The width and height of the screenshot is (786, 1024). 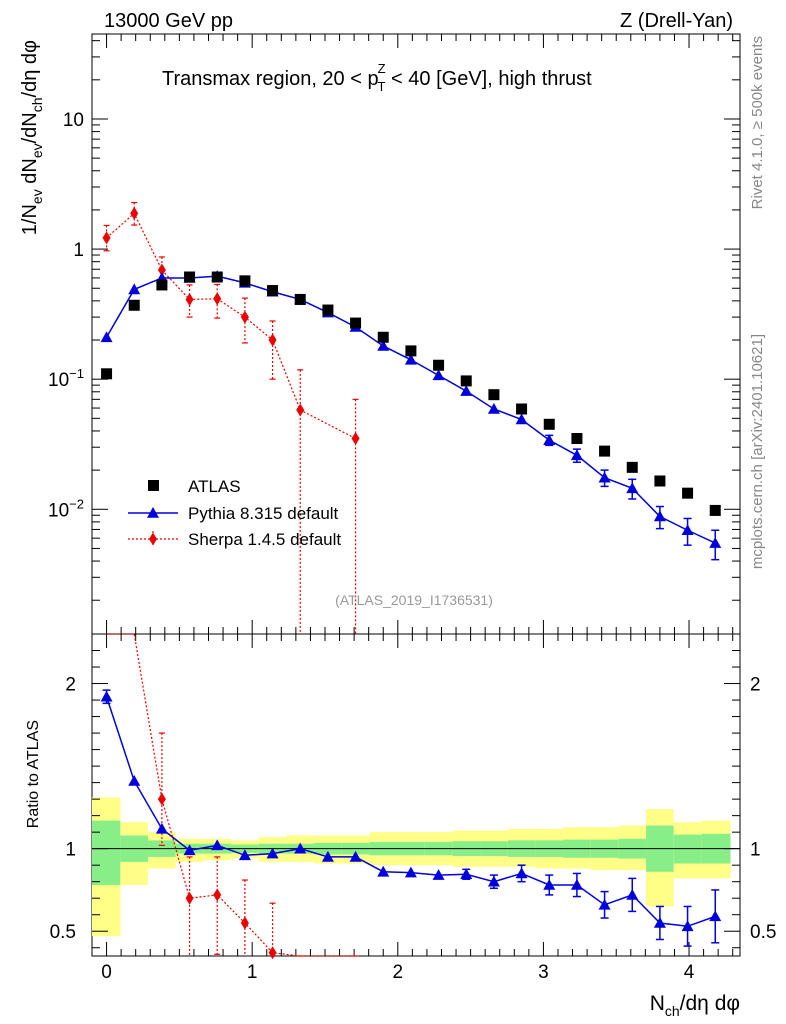 What do you see at coordinates (168, 21) in the screenshot?
I see `header-left: 13000 GeV pp` at bounding box center [168, 21].